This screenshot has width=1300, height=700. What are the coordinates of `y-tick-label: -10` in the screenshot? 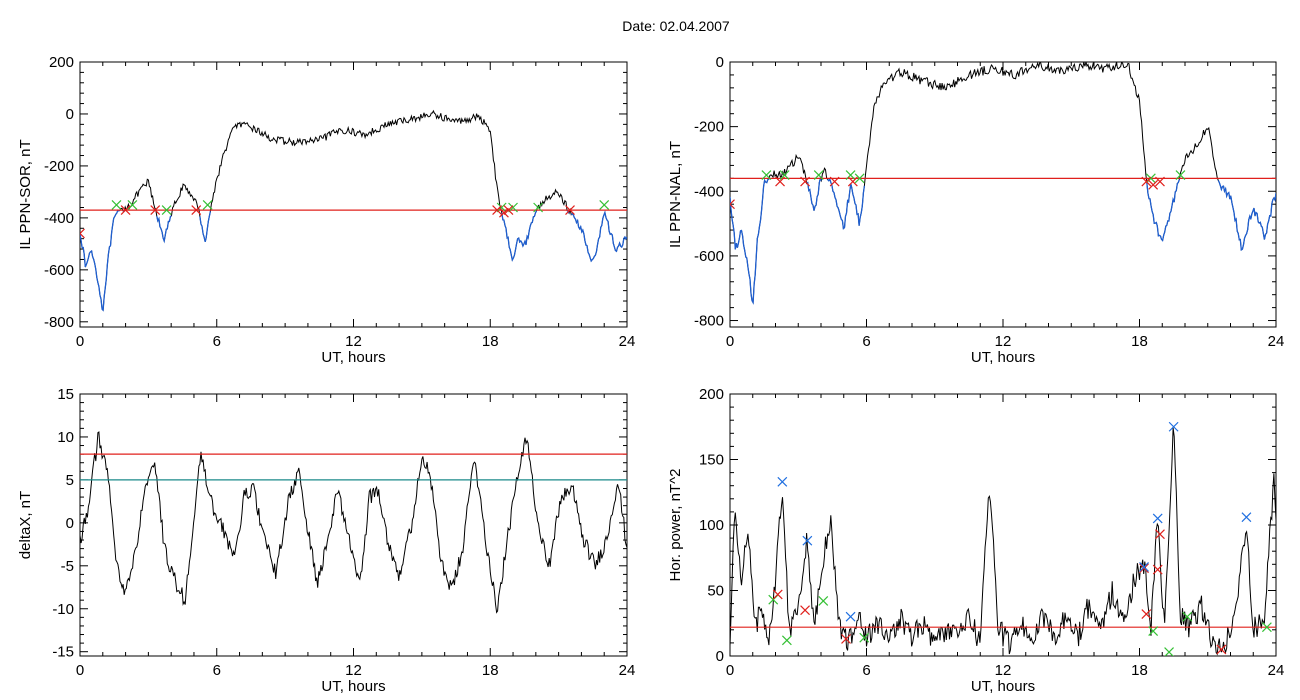 It's located at (63, 609).